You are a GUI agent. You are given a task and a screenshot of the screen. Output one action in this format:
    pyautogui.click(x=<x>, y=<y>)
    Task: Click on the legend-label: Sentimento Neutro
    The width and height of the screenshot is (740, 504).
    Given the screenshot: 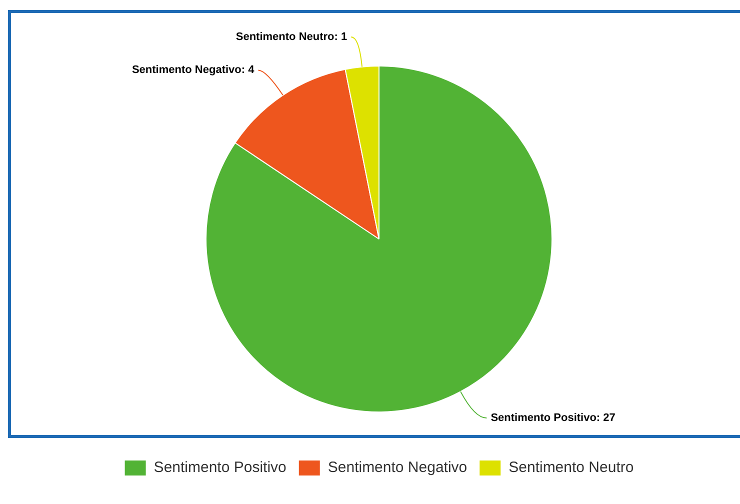 What is the action you would take?
    pyautogui.click(x=571, y=467)
    